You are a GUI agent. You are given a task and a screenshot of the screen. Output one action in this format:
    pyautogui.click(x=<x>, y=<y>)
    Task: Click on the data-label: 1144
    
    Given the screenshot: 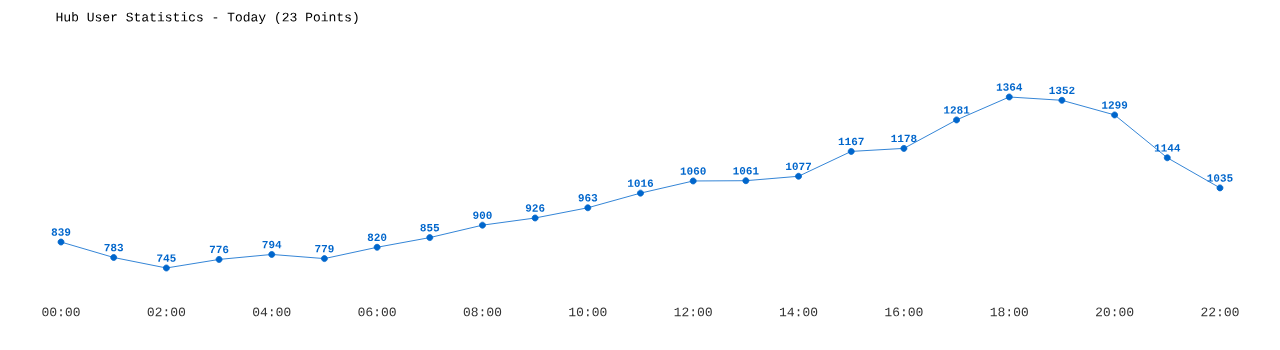 What is the action you would take?
    pyautogui.click(x=1167, y=148)
    